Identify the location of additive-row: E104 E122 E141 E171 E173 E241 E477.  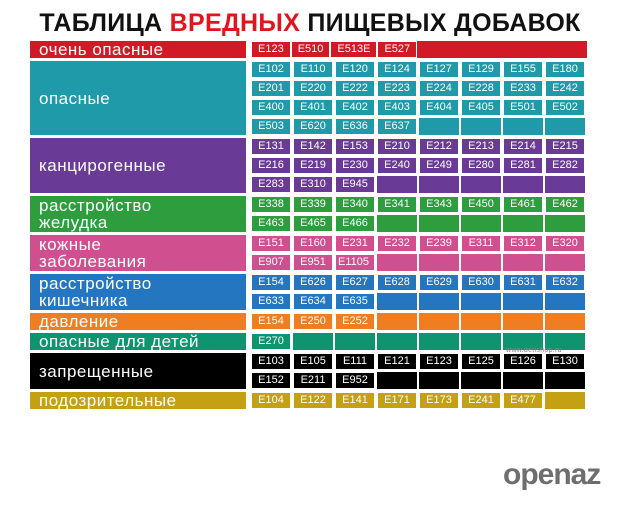
(419, 400).